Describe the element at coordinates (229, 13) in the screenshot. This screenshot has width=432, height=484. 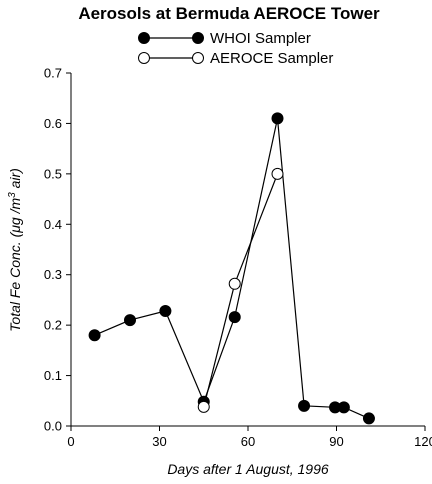
I see `chart-title: Aerosols at Bermuda AEROCE Tower` at that location.